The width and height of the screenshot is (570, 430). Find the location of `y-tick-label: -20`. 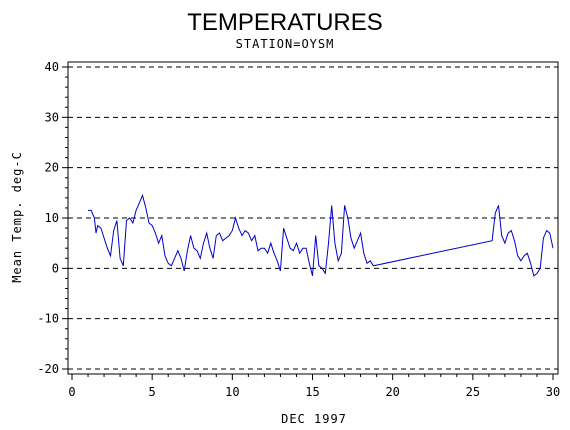

y-tick-label: -20 is located at coordinates (48, 369).